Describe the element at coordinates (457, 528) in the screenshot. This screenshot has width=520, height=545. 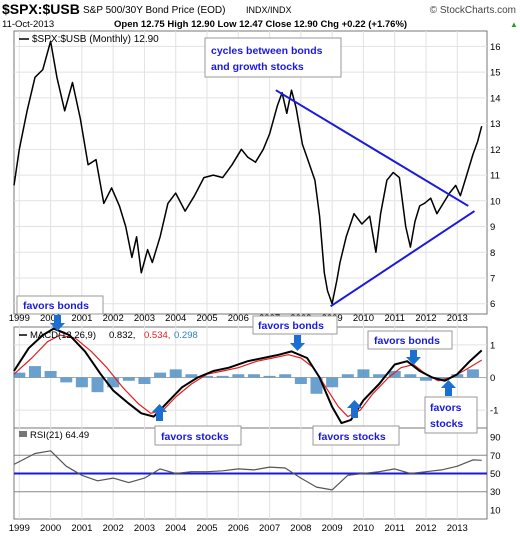
I see `x-tick-label-bottom: 2013` at that location.